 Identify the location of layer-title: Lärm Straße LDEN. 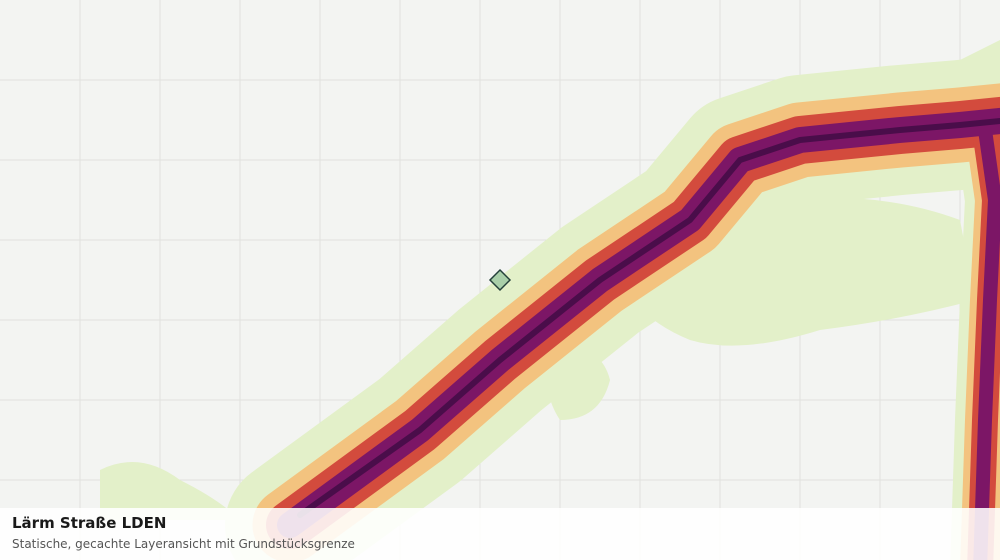
(89, 523).